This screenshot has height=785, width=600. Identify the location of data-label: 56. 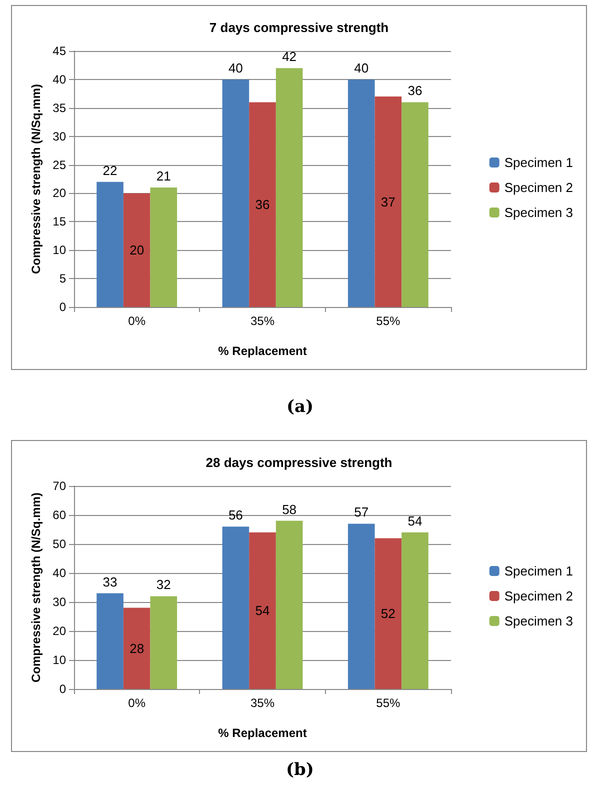
(235, 515).